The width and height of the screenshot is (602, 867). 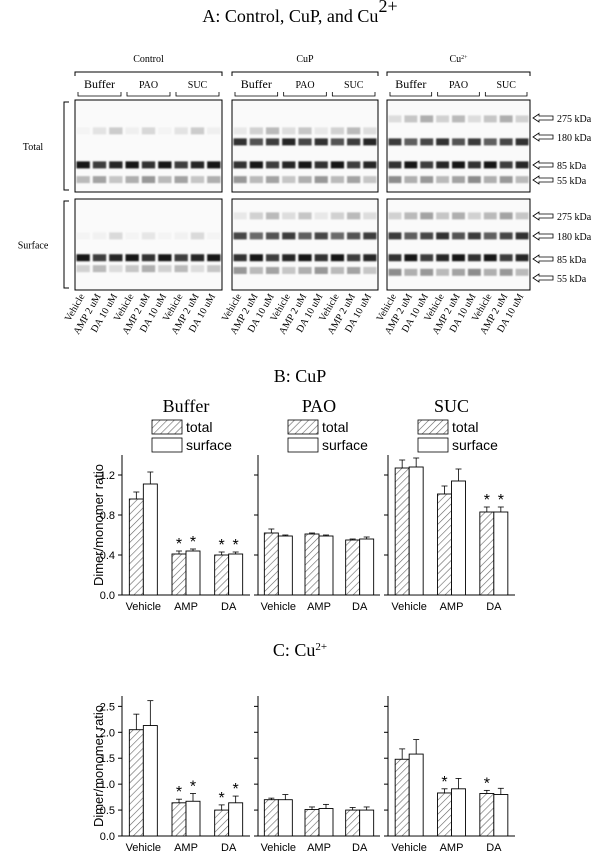 What do you see at coordinates (66, 244) in the screenshot?
I see `row-bracket` at bounding box center [66, 244].